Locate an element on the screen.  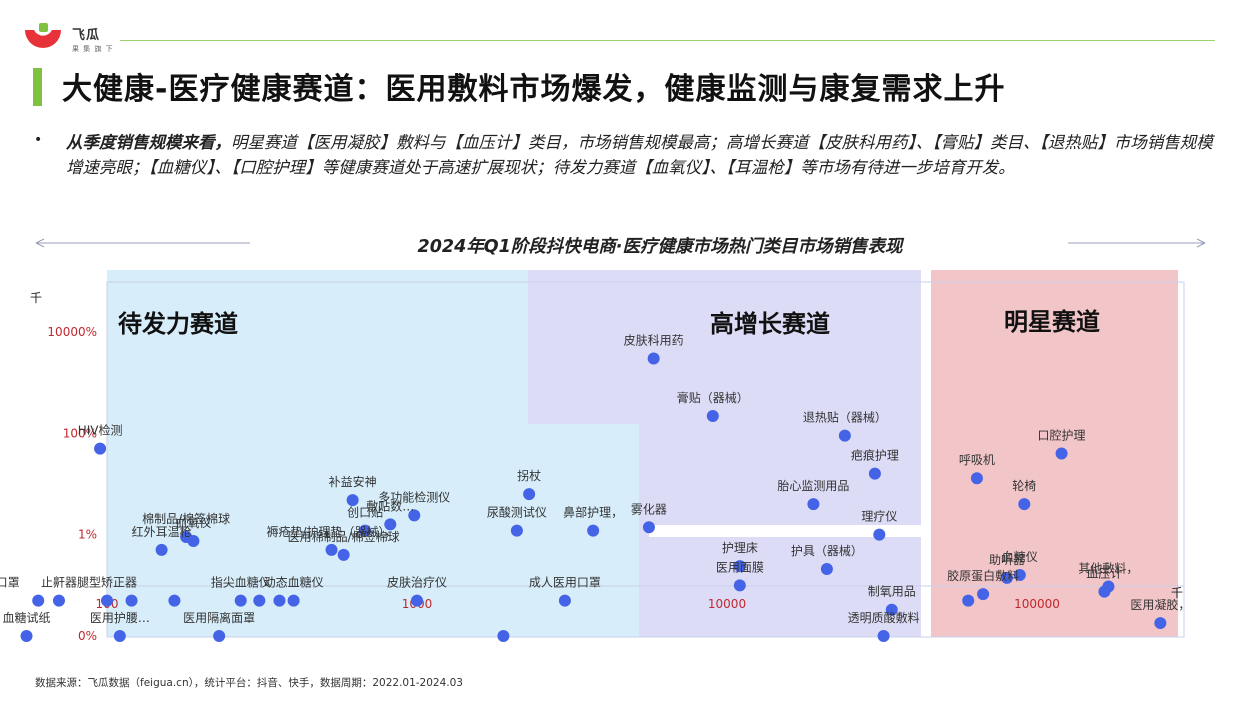
data-point-label: 血糖试纸 is located at coordinates (27, 617).